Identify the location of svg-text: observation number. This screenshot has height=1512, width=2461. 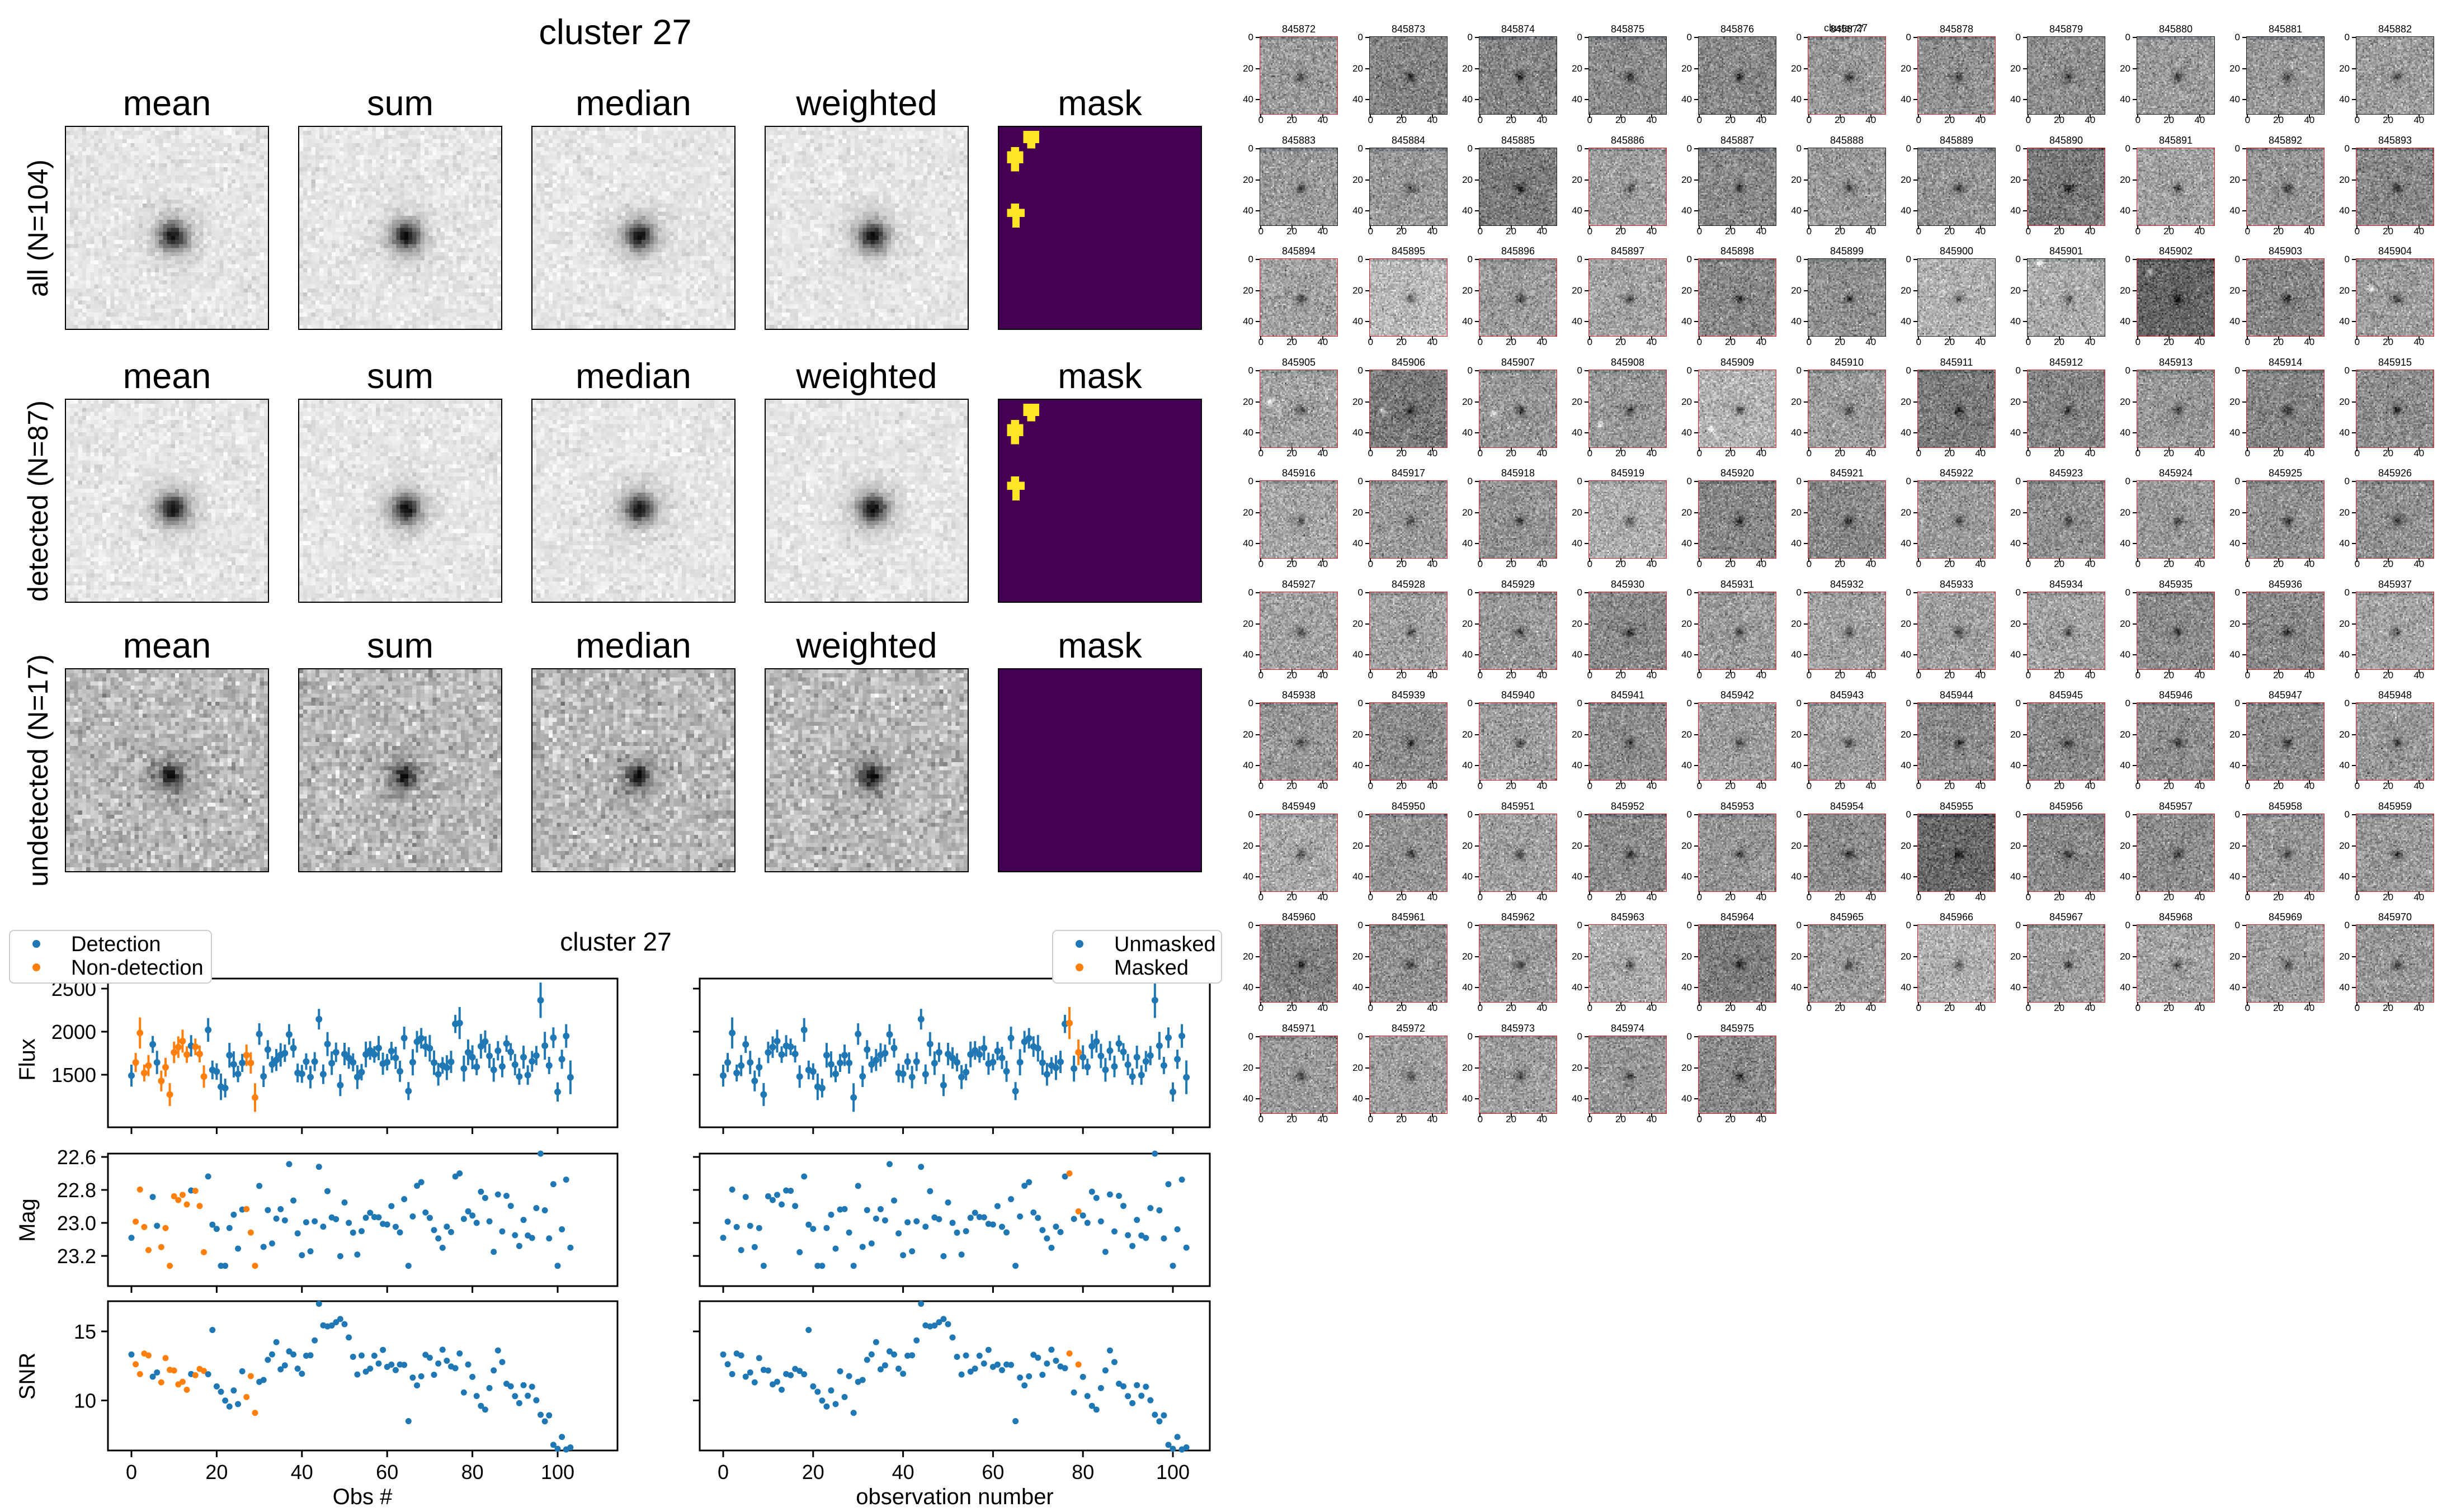
(955, 1497).